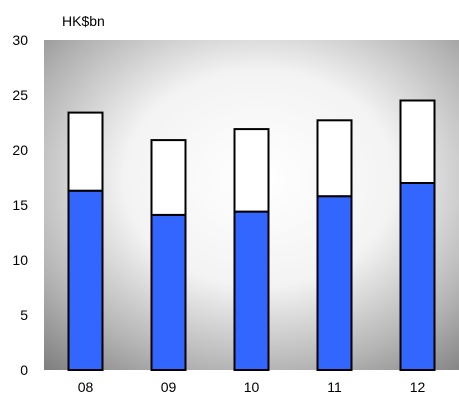 The width and height of the screenshot is (459, 394). Describe the element at coordinates (20, 260) in the screenshot. I see `y-tick-label: 10` at that location.